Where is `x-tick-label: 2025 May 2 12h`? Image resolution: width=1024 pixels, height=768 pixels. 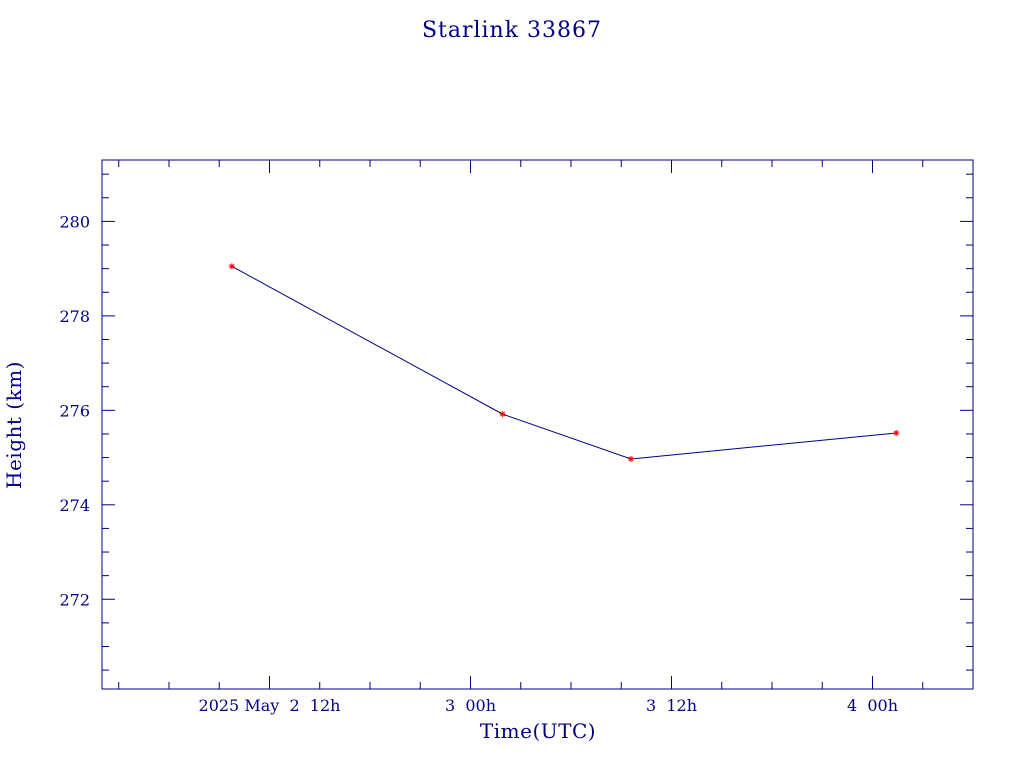 x-tick-label: 2025 May 2 12h is located at coordinates (270, 705).